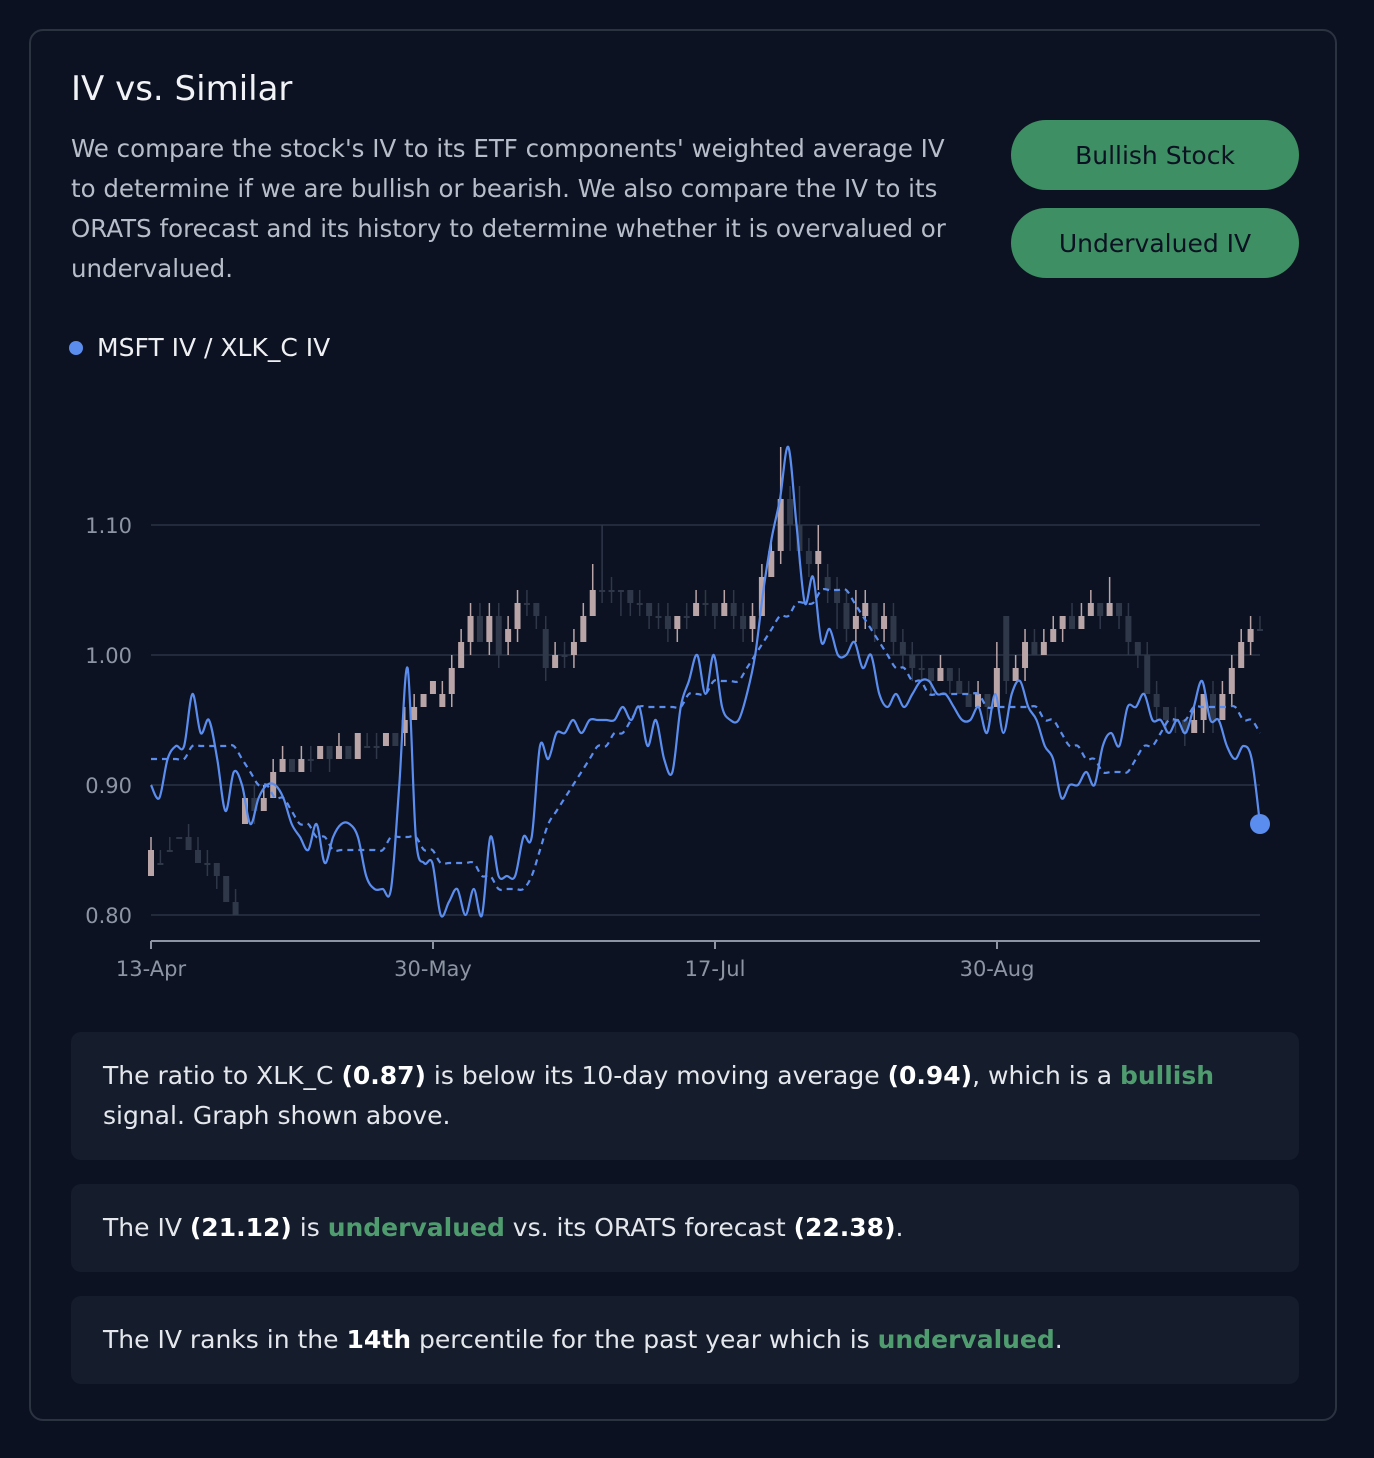 The width and height of the screenshot is (1374, 1458). I want to click on chart-legend: MSFT IV / XLK_C IV, so click(199, 347).